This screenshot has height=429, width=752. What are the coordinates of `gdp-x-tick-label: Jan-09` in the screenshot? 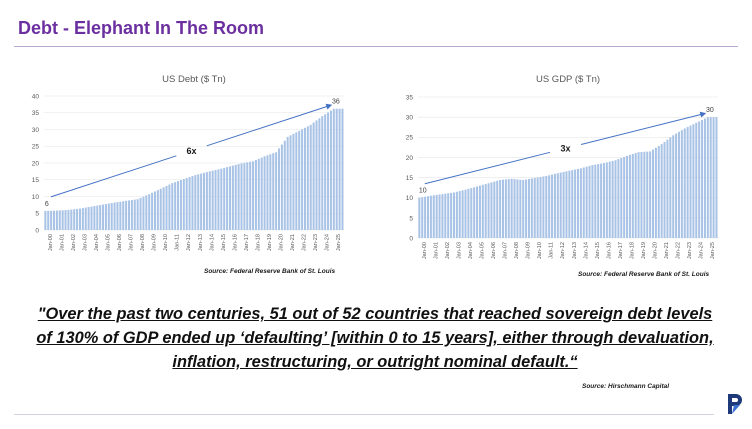 It's located at (529, 250).